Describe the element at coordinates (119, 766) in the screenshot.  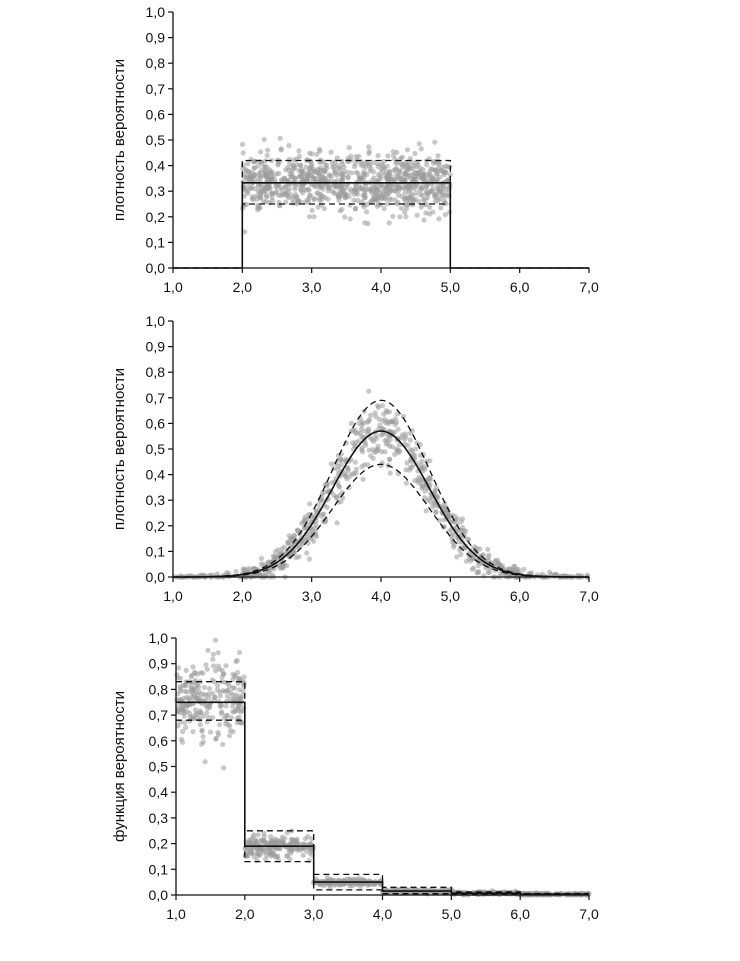
I see `y-axis-label: функция вероятности` at that location.